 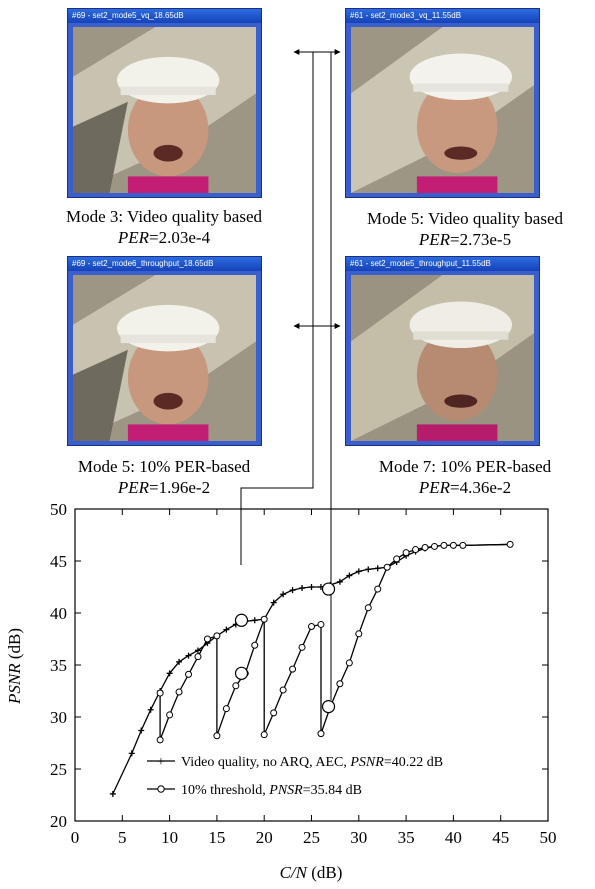 What do you see at coordinates (442, 264) in the screenshot?
I see `frame-title: #61 - set2_mode5_throughput_11.55dB` at bounding box center [442, 264].